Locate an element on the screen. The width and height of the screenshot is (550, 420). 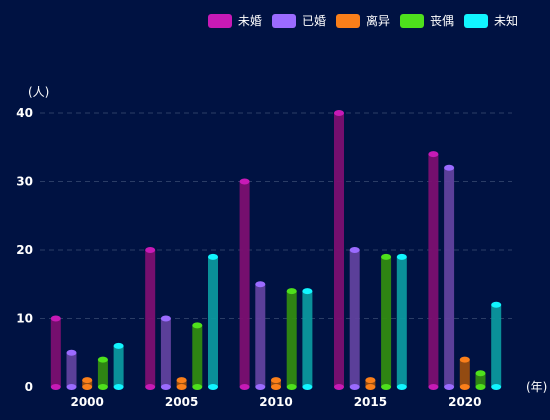
x-axis-label: (年) is located at coordinates (536, 387).